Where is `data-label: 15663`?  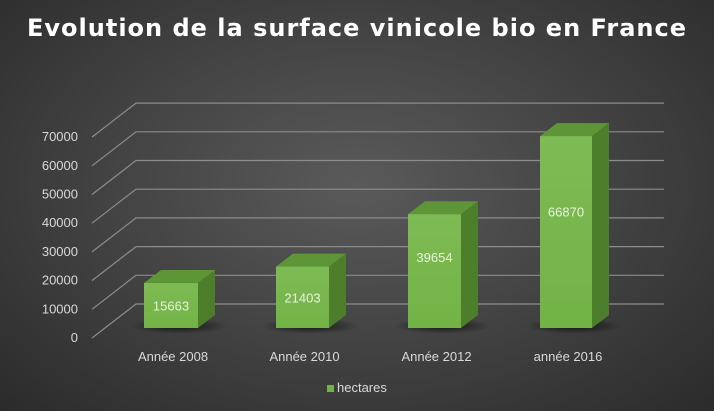 data-label: 15663 is located at coordinates (171, 306).